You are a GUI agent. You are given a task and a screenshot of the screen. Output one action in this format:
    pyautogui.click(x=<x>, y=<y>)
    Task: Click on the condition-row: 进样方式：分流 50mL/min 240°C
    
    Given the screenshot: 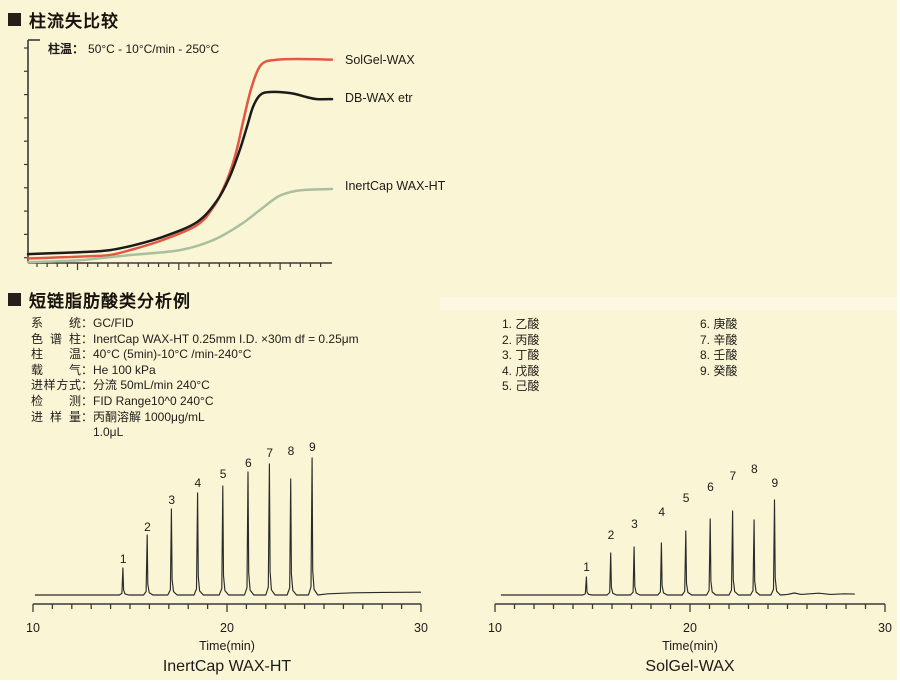 What is the action you would take?
    pyautogui.click(x=195, y=386)
    